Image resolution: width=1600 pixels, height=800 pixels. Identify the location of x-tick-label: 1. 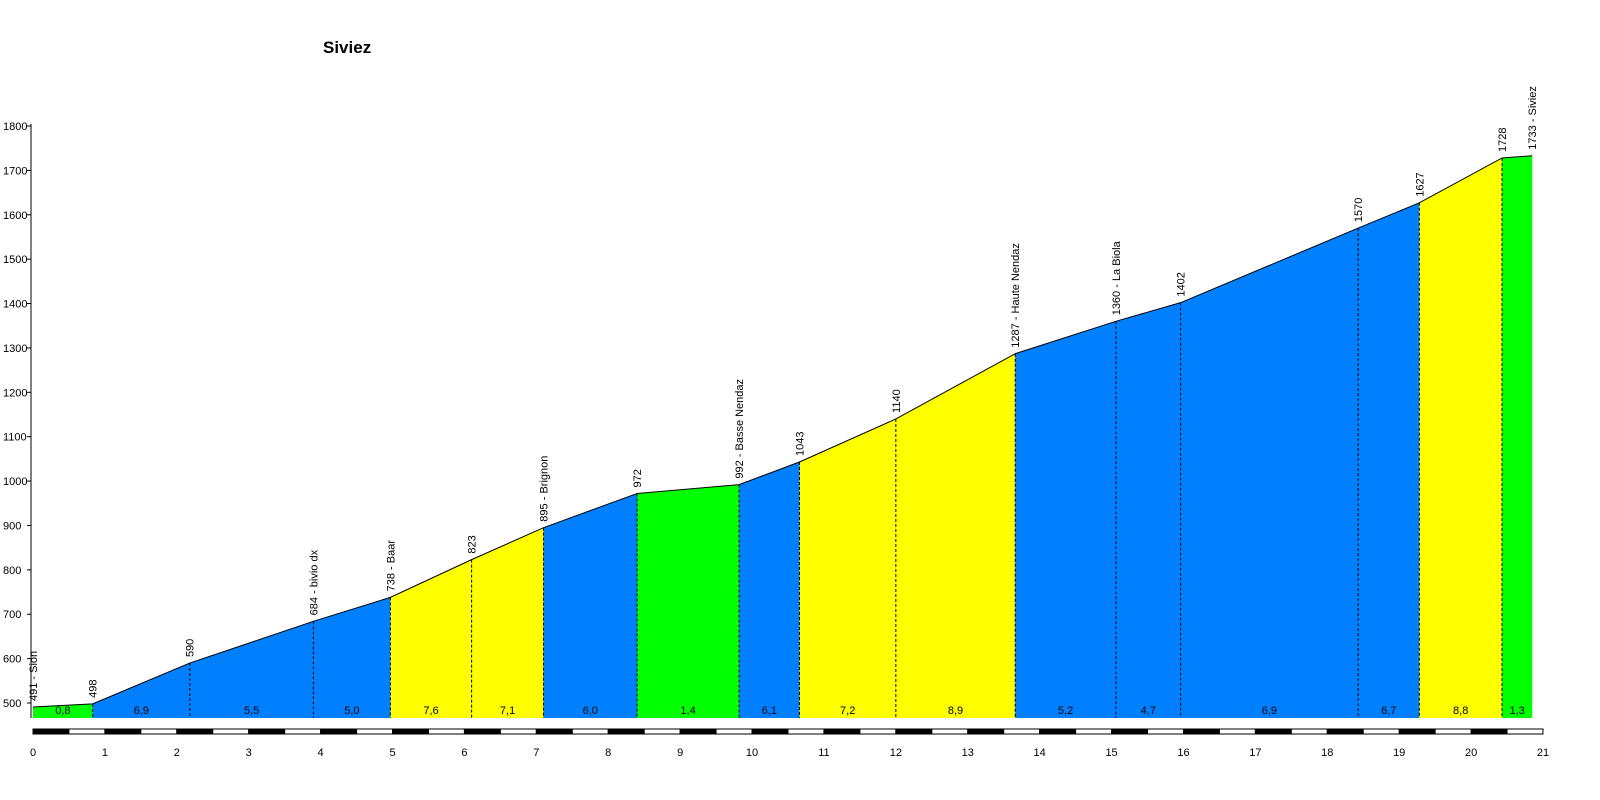
(105, 753).